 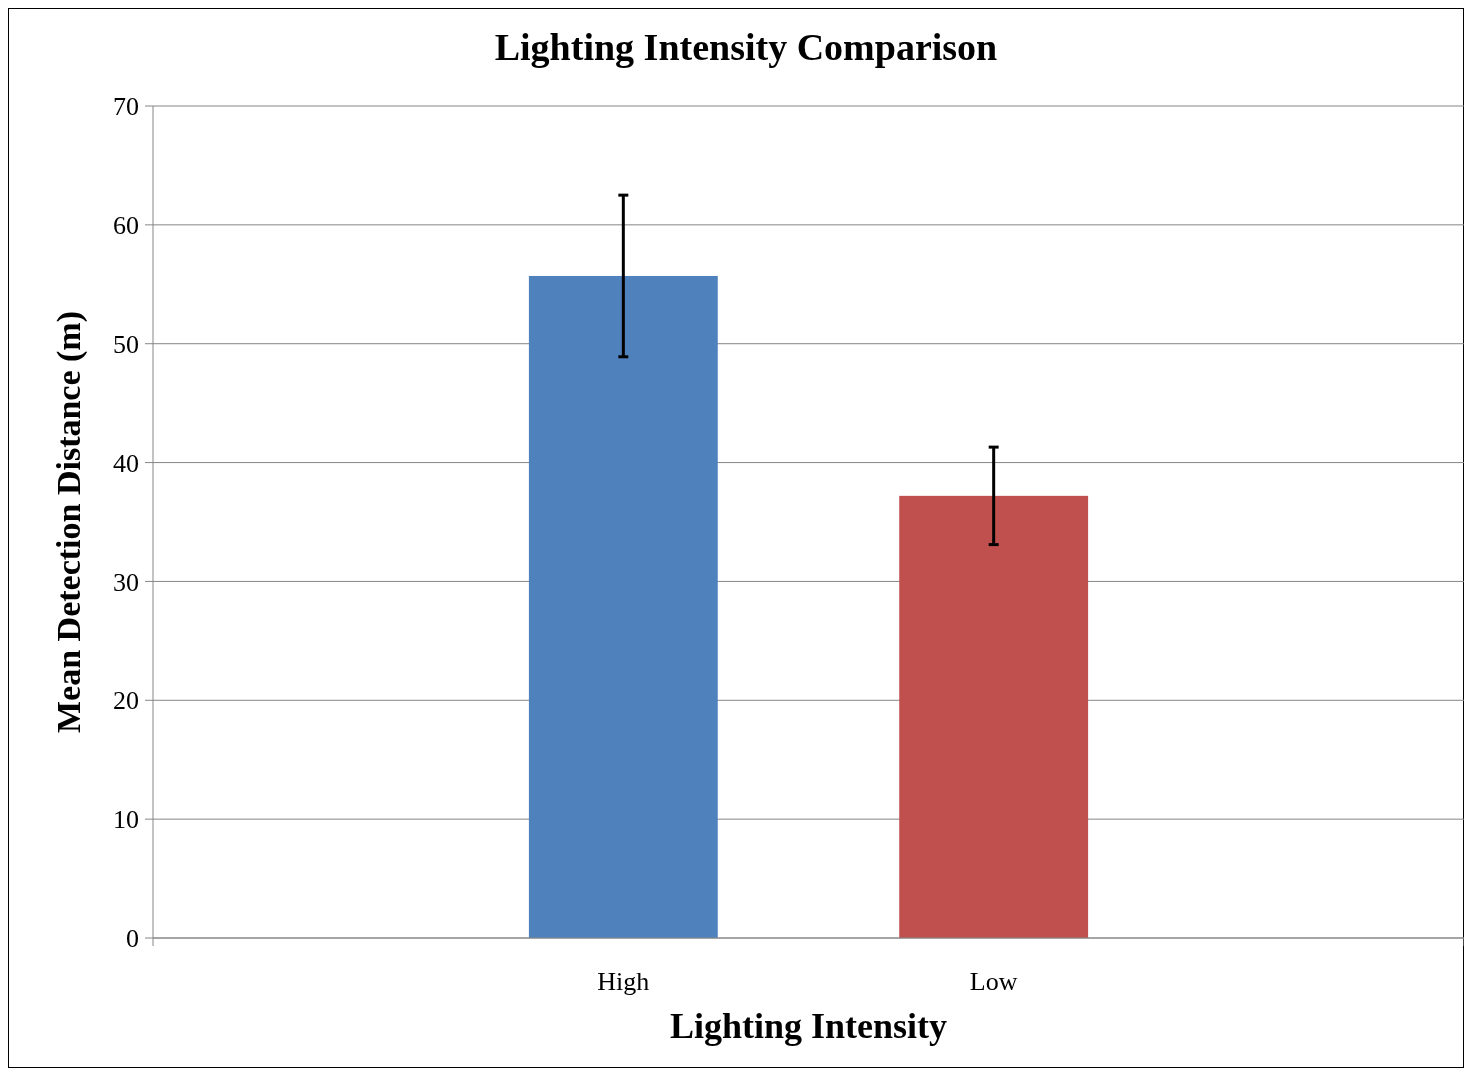 What do you see at coordinates (126, 107) in the screenshot?
I see `y-tick-label: 70` at bounding box center [126, 107].